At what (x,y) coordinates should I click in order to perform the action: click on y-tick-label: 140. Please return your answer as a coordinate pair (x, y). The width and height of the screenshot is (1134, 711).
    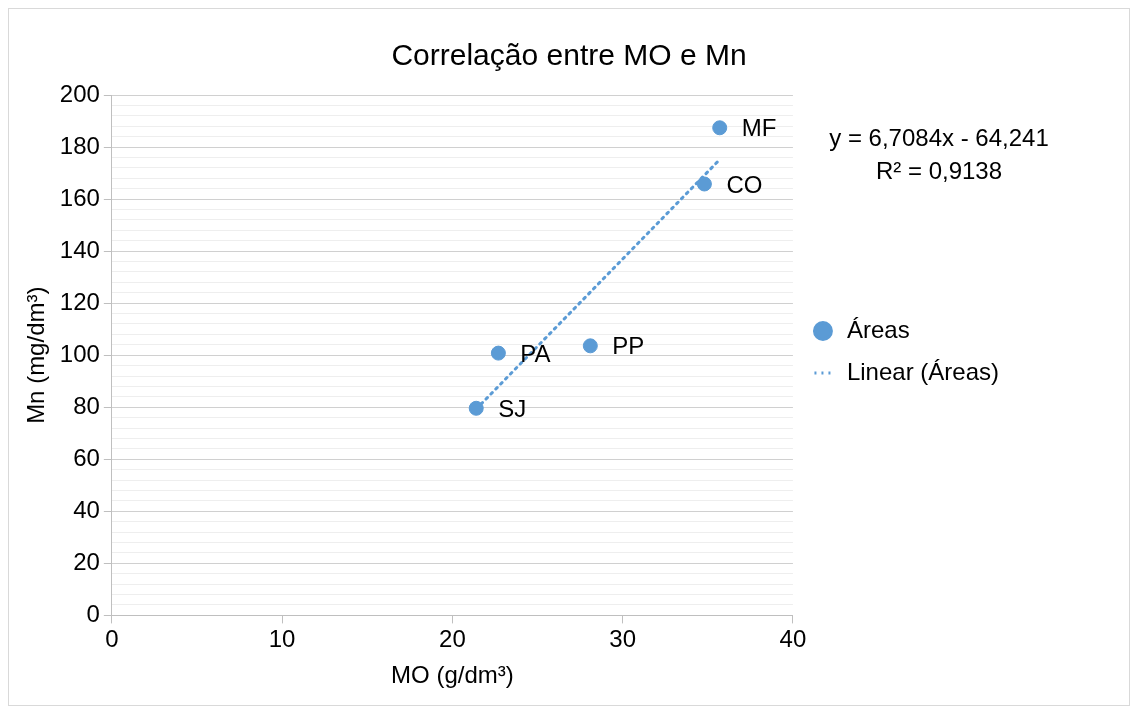
    Looking at the image, I should click on (79, 249).